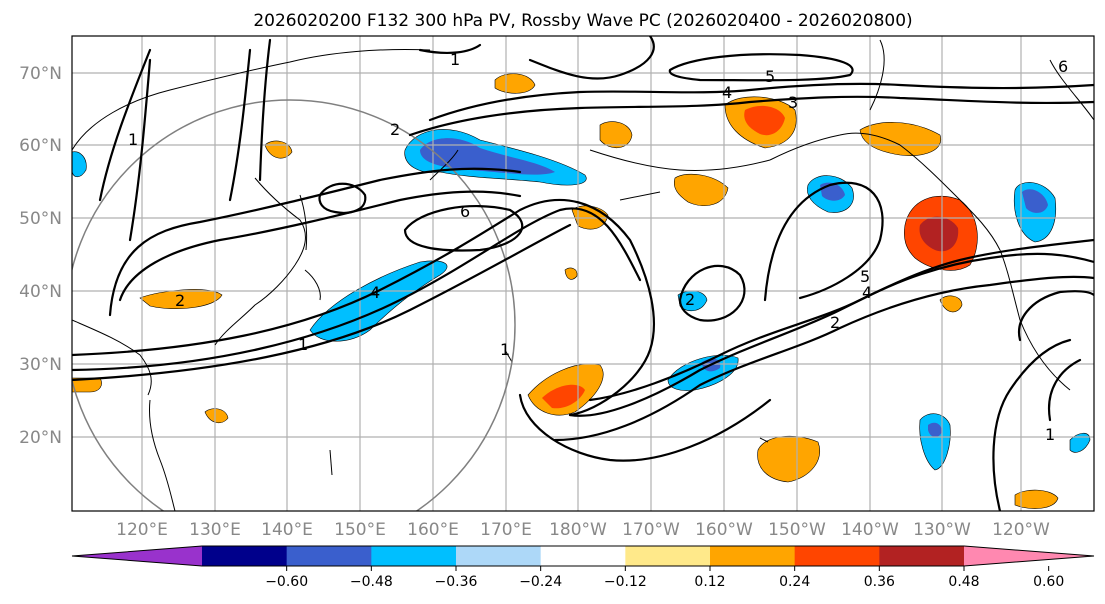 This screenshot has height=604, width=1105. I want to click on colorbar-tick-label: 0.48, so click(963, 582).